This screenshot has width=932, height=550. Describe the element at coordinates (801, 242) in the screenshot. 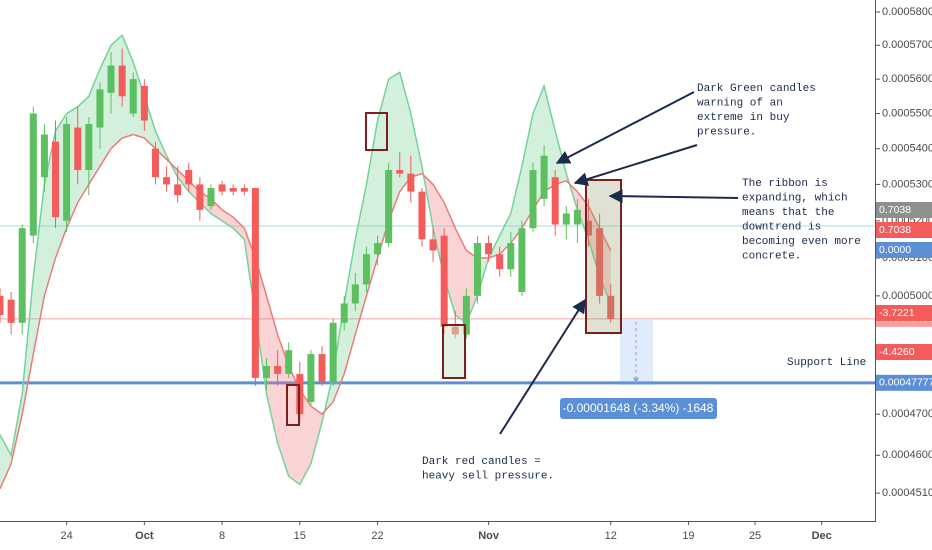

I see `annotation-line: becoming even more` at that location.